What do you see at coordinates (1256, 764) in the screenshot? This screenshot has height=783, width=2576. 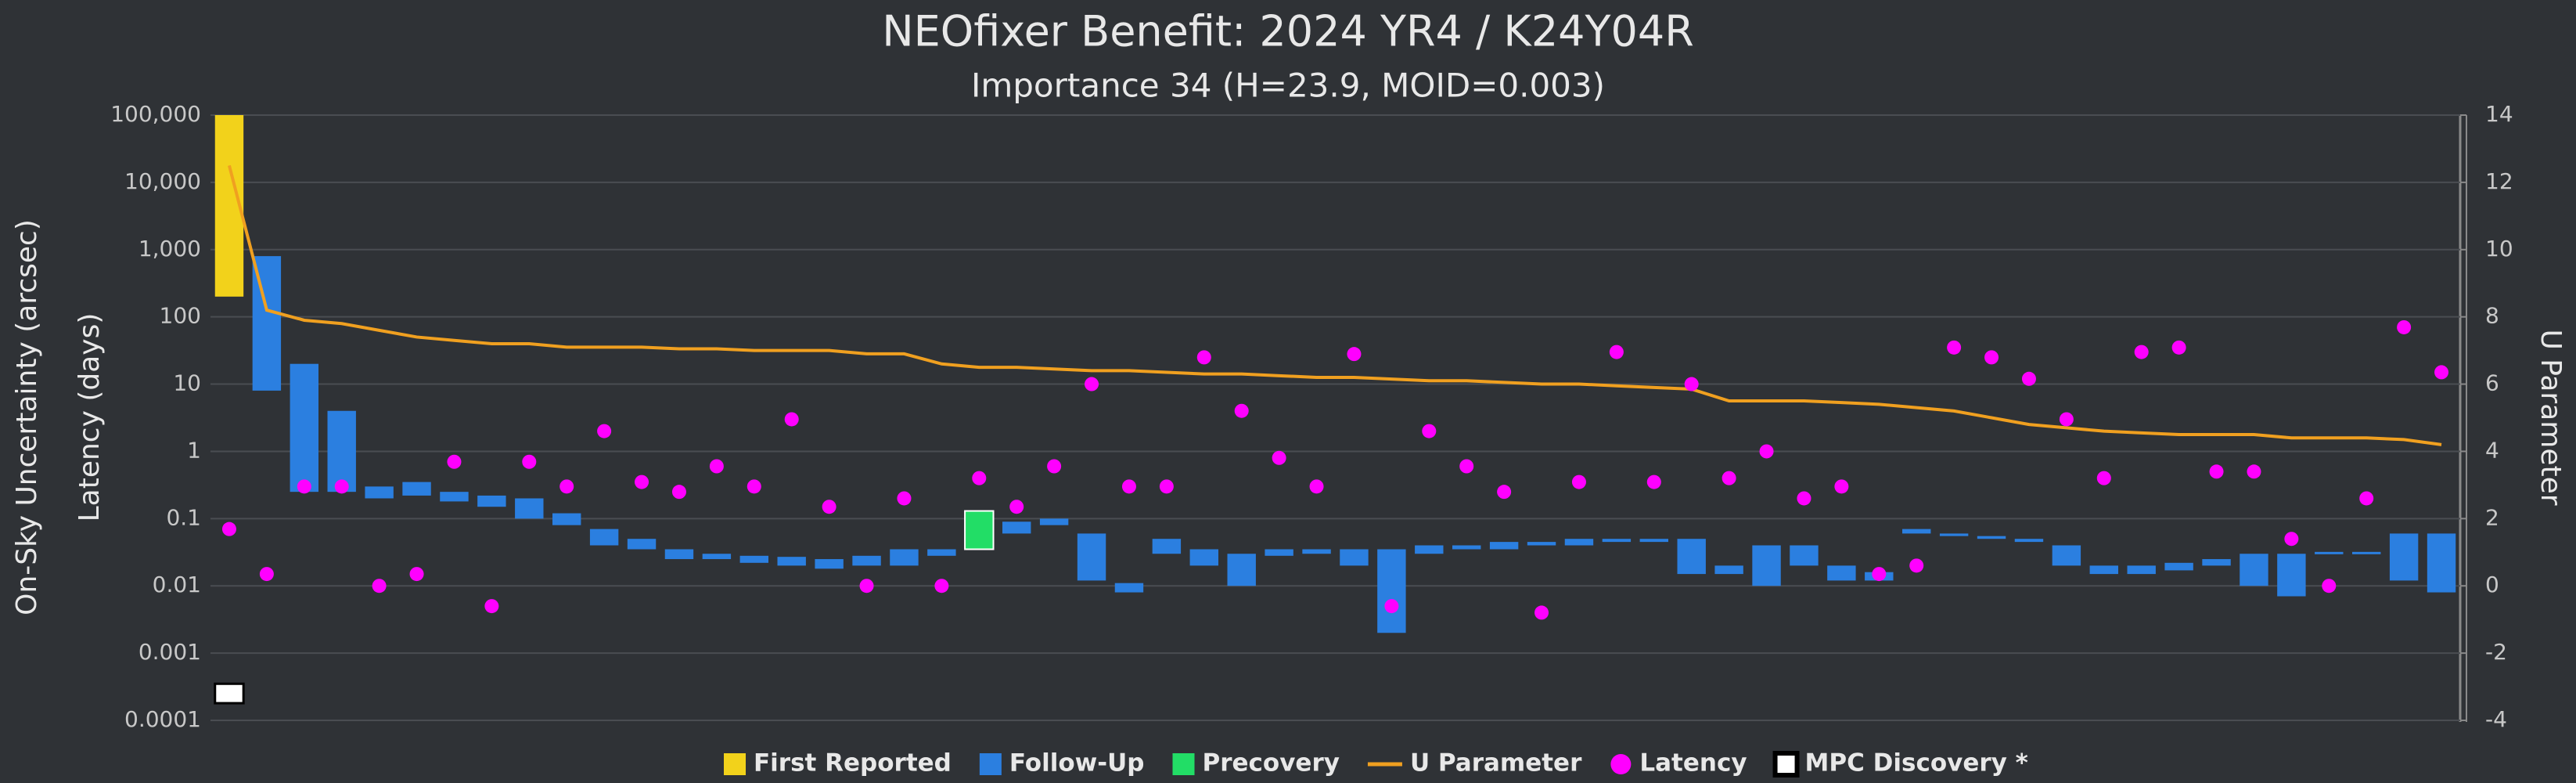 I see `legend-item: Precovery` at bounding box center [1256, 764].